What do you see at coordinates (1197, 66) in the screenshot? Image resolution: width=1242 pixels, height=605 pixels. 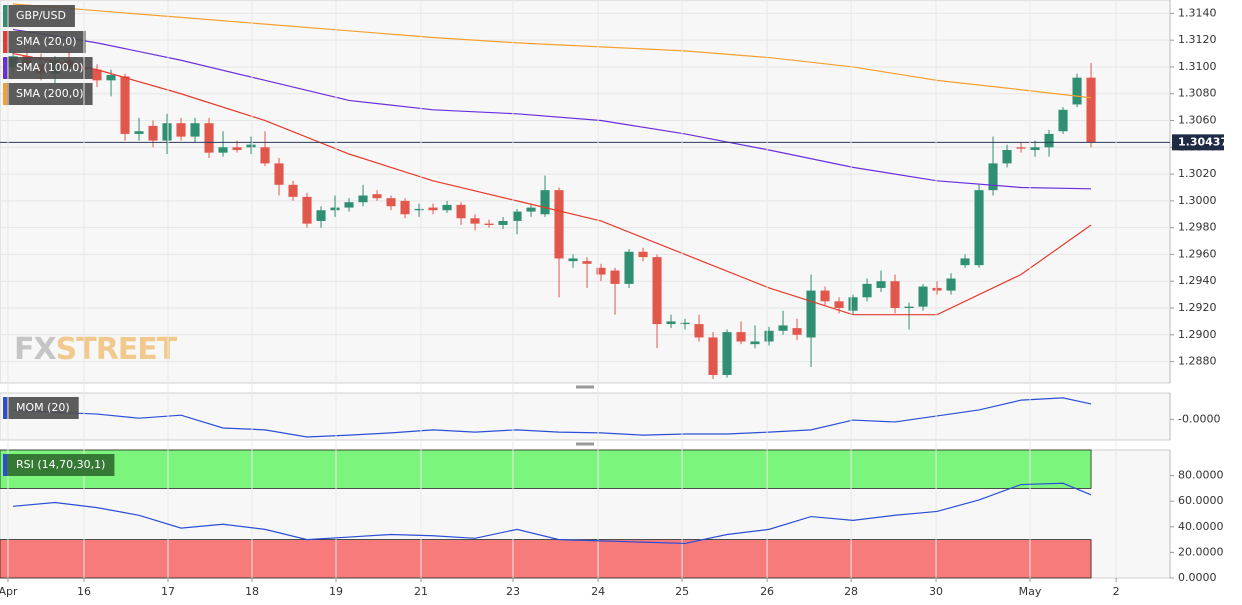 I see `y-tick-label: 1.3100` at bounding box center [1197, 66].